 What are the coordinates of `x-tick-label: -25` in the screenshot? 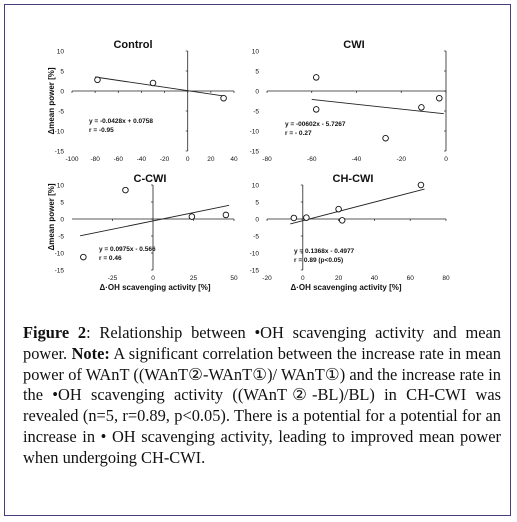 It's located at (113, 278).